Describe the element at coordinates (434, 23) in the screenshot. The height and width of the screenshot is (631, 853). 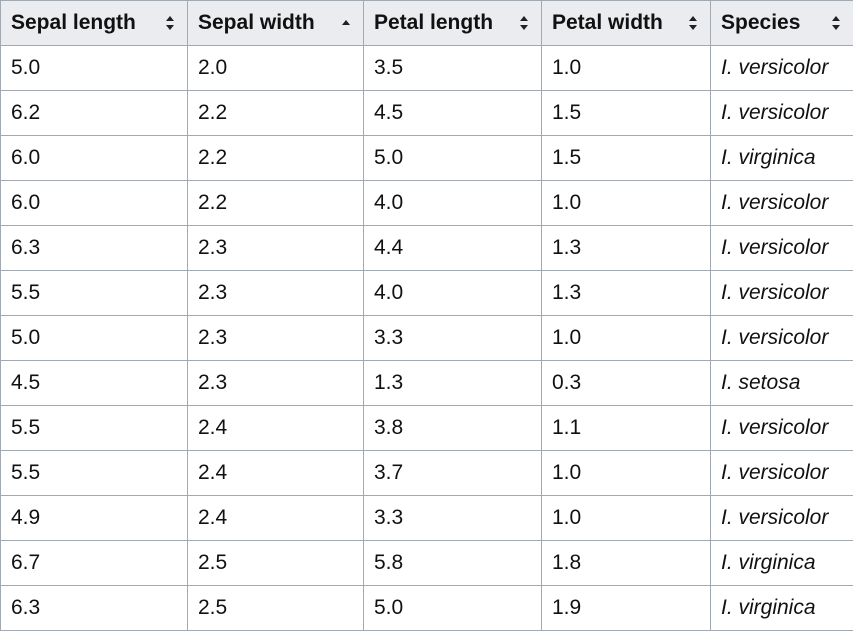
I see `column-header-label: Petal length` at that location.